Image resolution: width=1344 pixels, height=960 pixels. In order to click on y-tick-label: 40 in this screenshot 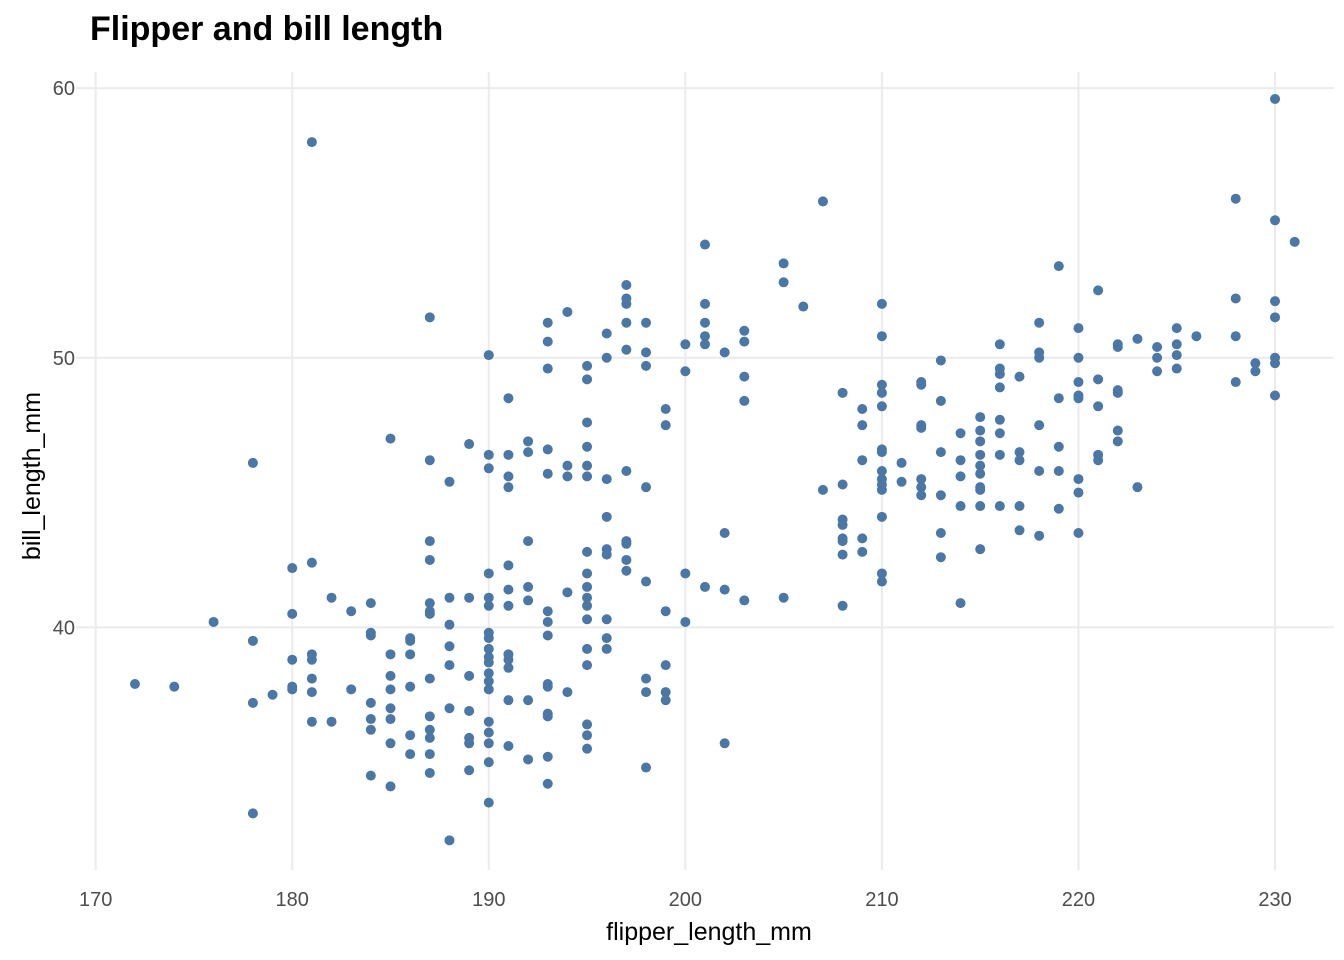, I will do `click(64, 628)`.